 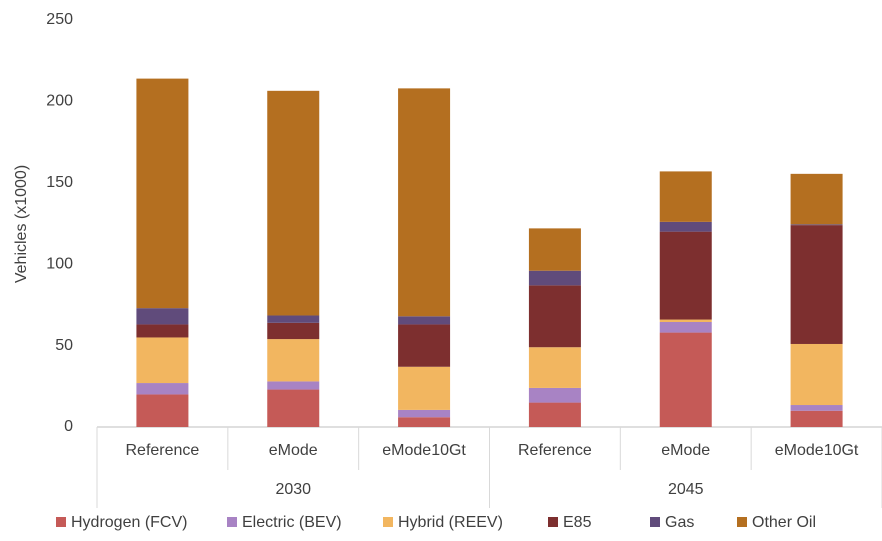 I want to click on y-axis-label: Vehicles (x1000), so click(x=21, y=224).